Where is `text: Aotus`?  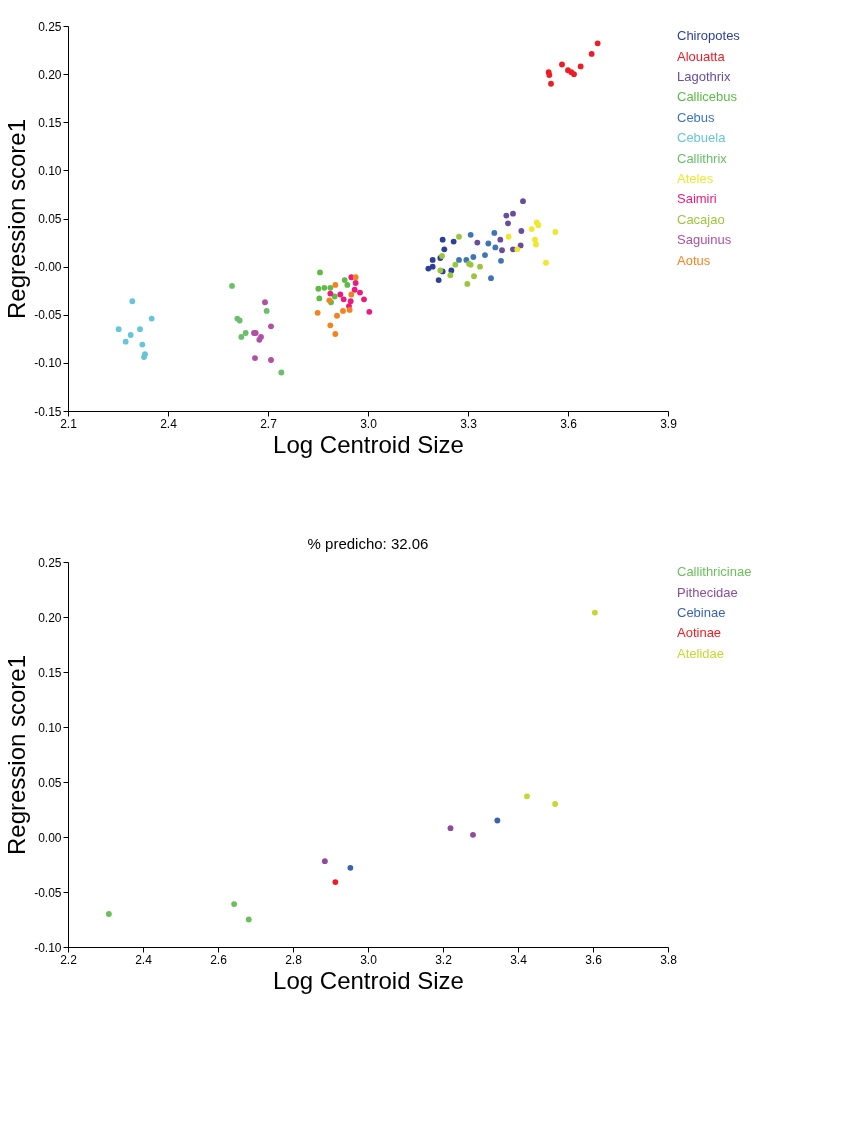
text: Aotus is located at coordinates (694, 260).